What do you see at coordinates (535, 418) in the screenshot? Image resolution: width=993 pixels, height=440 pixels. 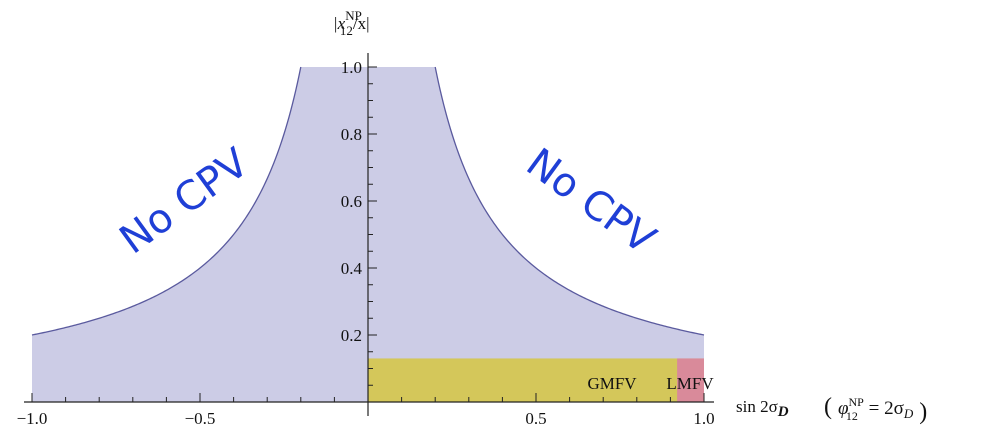 I see `x-tick-label: 0.5` at bounding box center [535, 418].